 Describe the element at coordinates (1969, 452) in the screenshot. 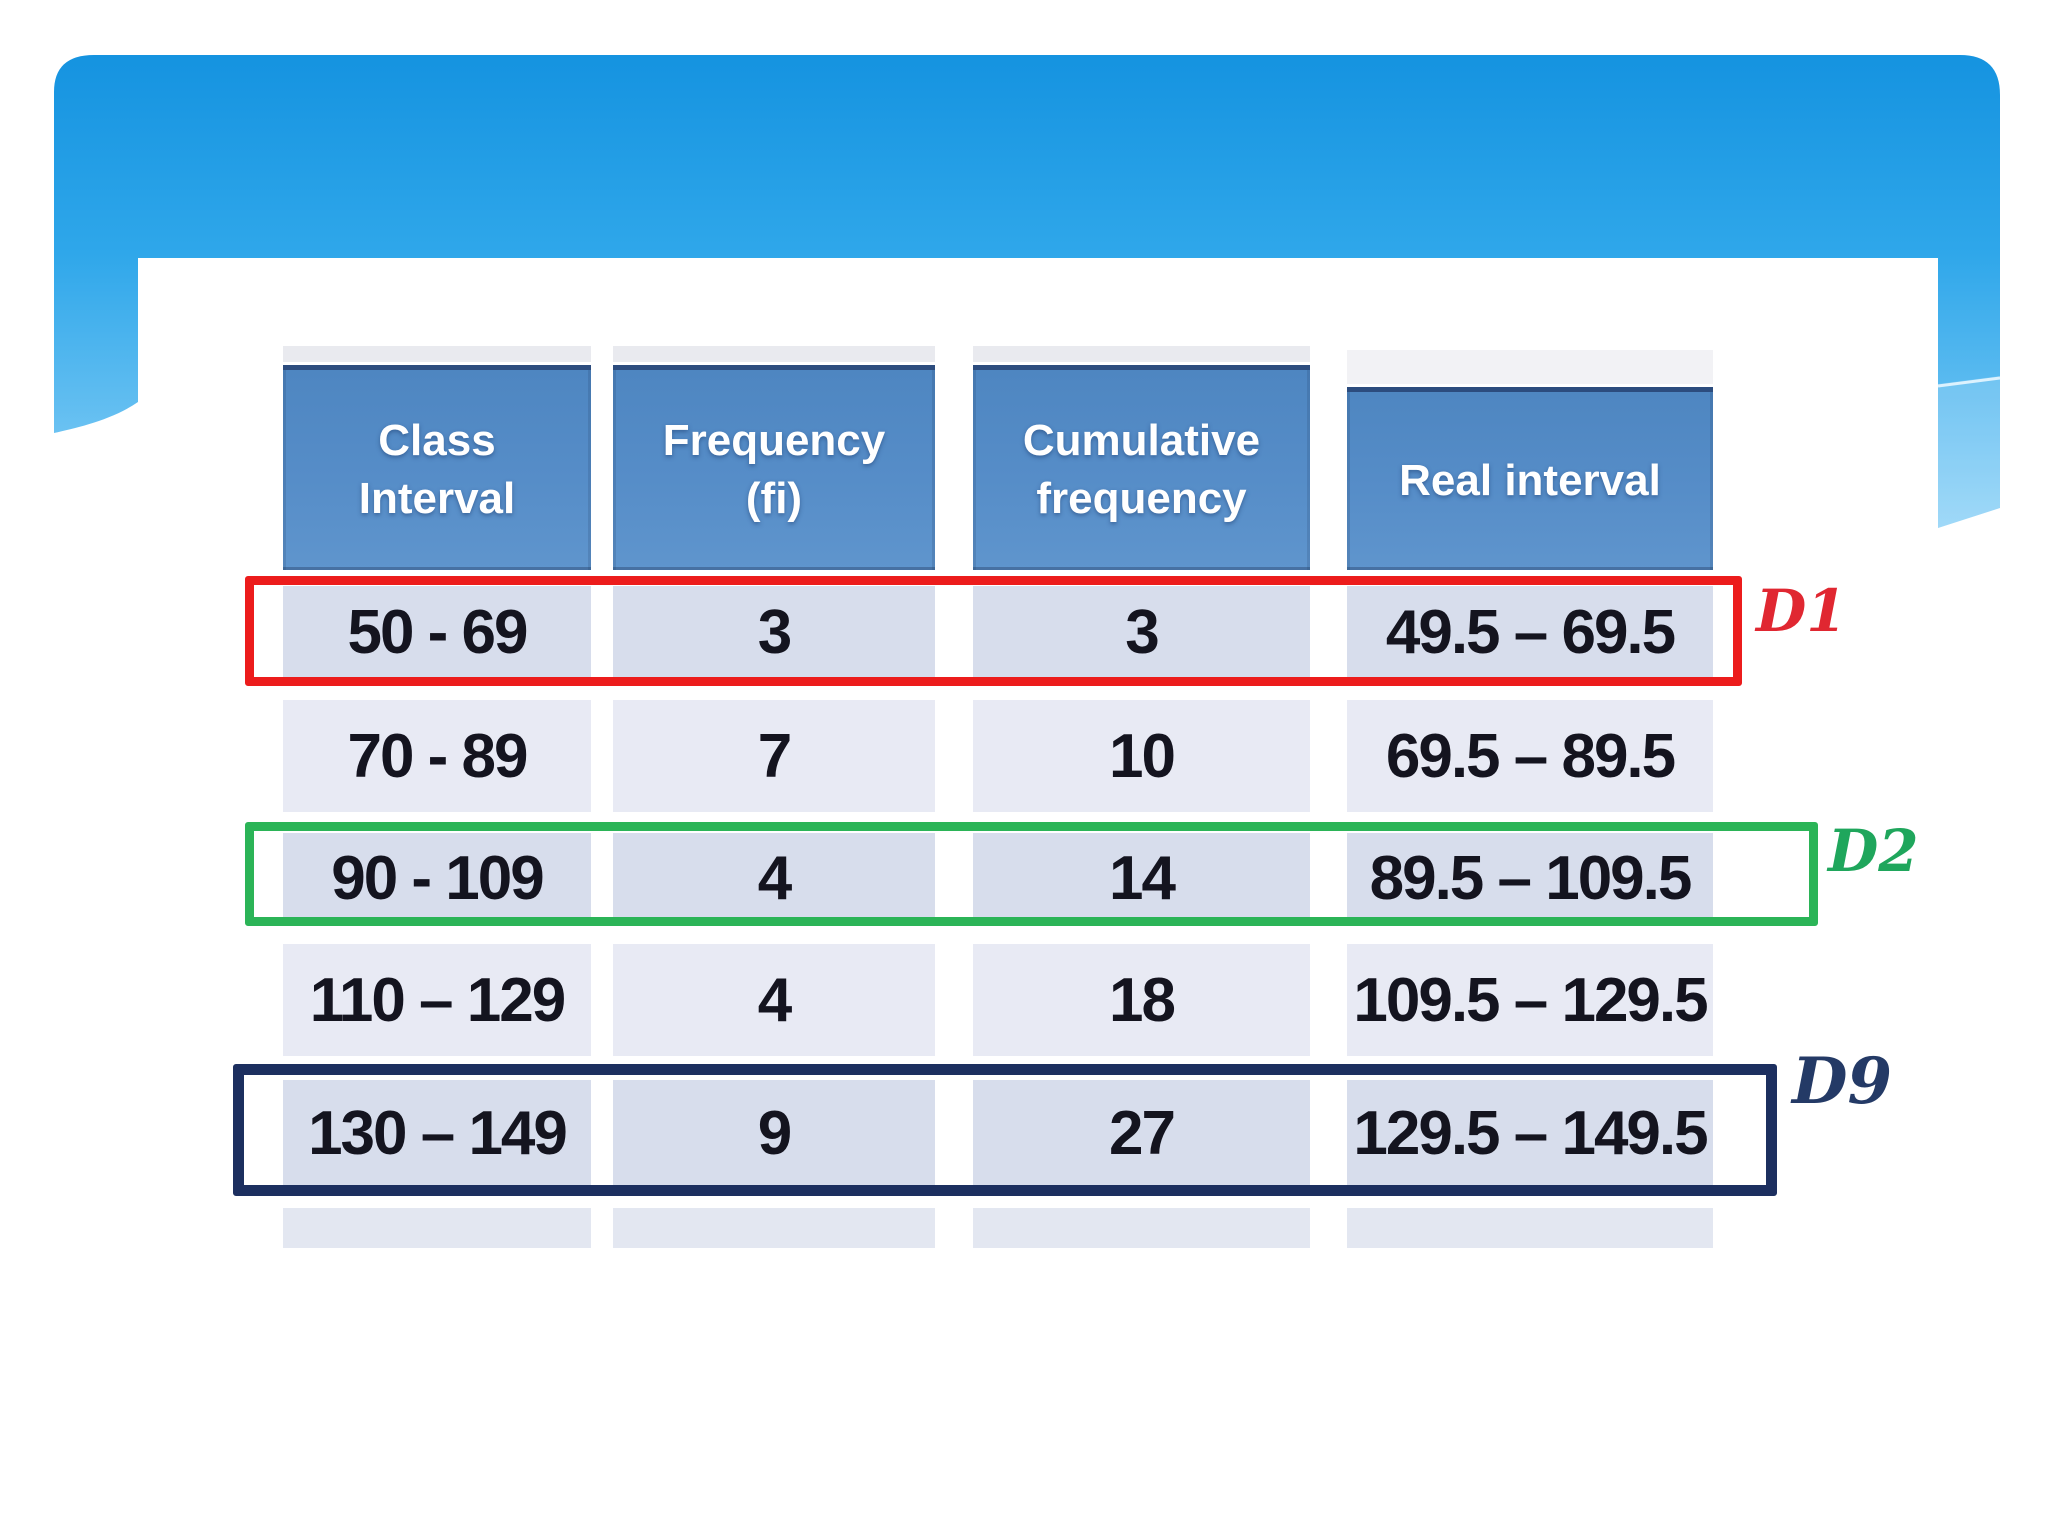

I see `ribbon-fold-highlight` at that location.